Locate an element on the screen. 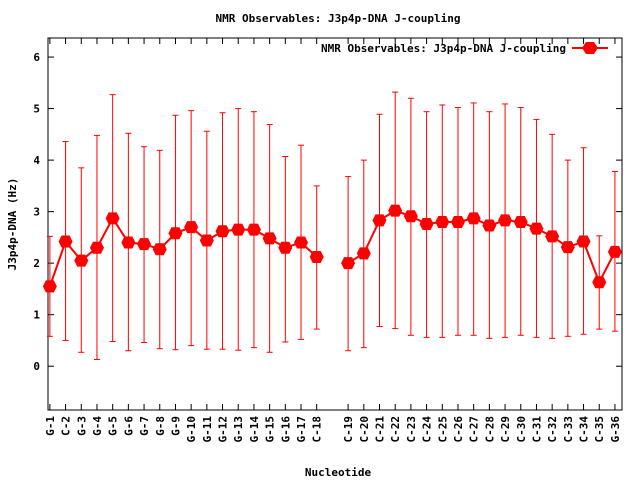 This screenshot has height=480, width=640. x-axis-label: Nucleotide is located at coordinates (338, 472).